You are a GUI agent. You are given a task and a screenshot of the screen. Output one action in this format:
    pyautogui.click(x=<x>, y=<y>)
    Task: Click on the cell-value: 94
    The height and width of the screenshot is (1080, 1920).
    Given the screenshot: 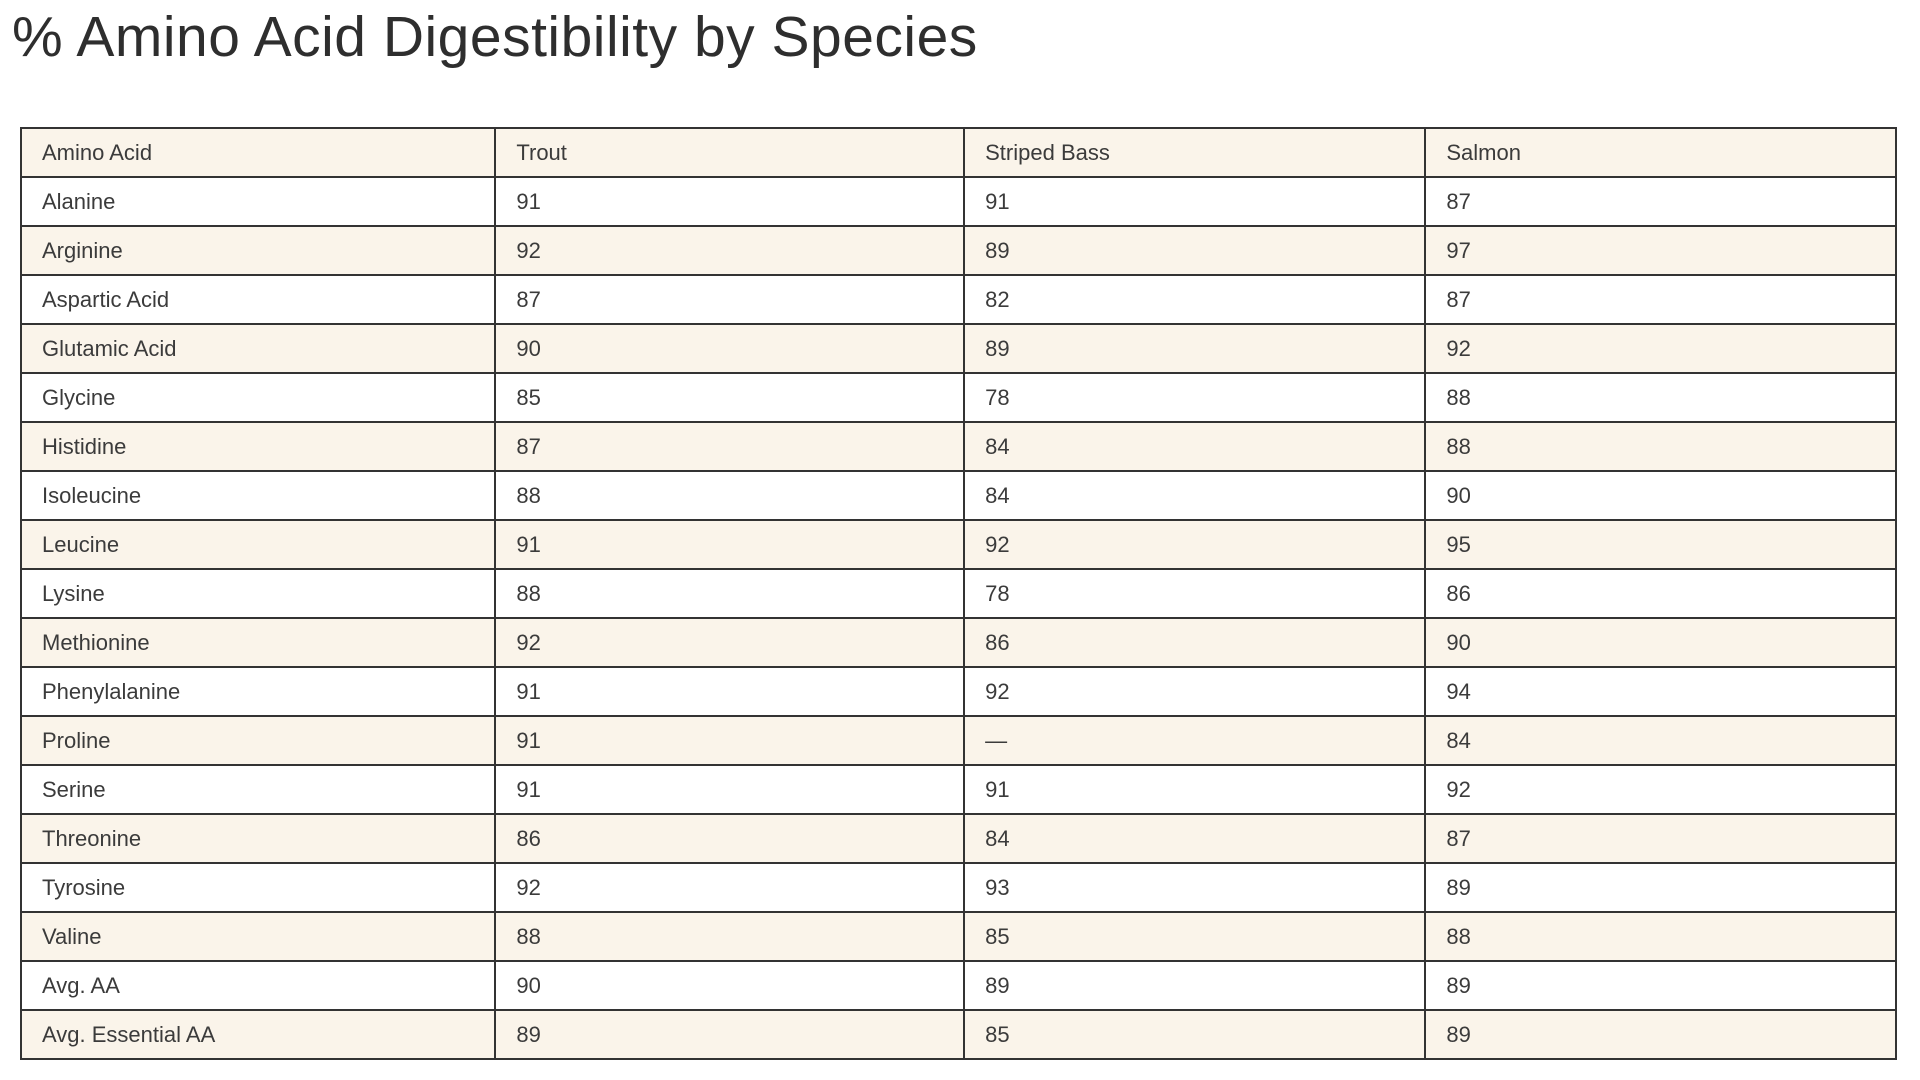 What is the action you would take?
    pyautogui.click(x=1660, y=691)
    